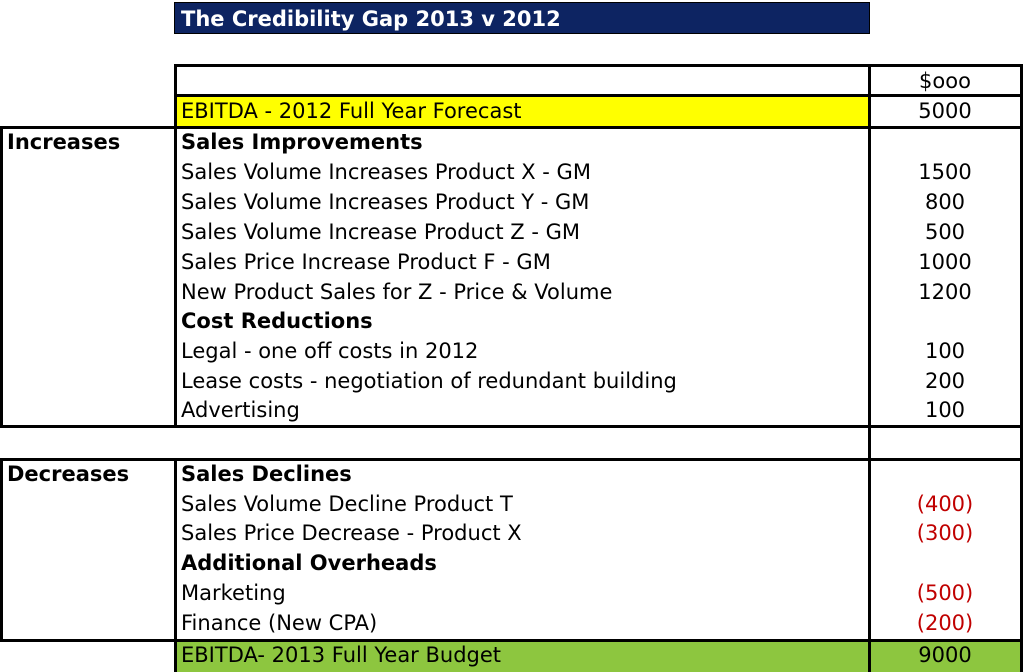 Image resolution: width=1024 pixels, height=672 pixels. What do you see at coordinates (945, 443) in the screenshot?
I see `spacer-cell` at bounding box center [945, 443].